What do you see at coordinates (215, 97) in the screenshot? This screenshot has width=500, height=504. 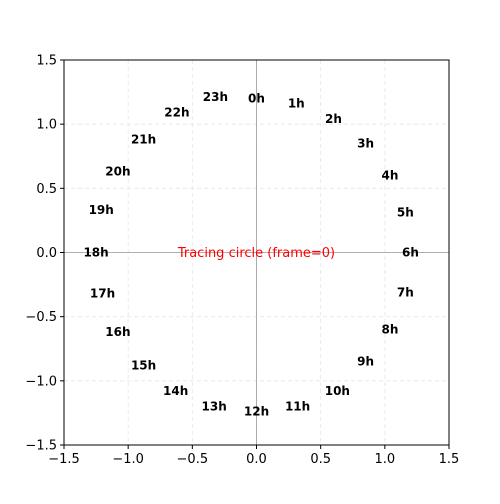 I see `hour-label: 23h` at bounding box center [215, 97].